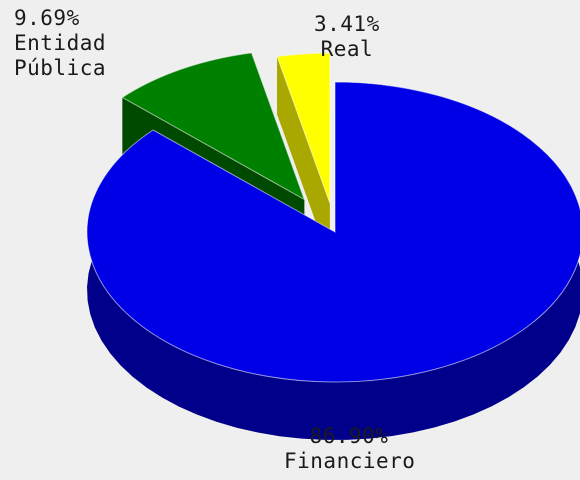 The height and width of the screenshot is (480, 580). I want to click on label-entidad-name-1: Entidad, so click(60, 43).